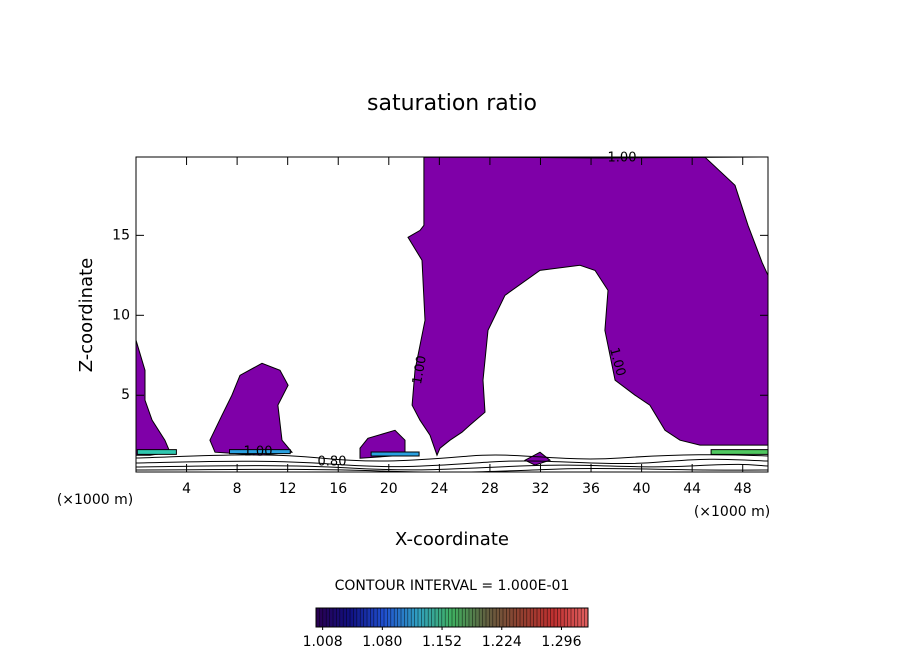 This screenshot has width=904, height=654. I want to click on x-axis-label: X-coordinate, so click(452, 539).